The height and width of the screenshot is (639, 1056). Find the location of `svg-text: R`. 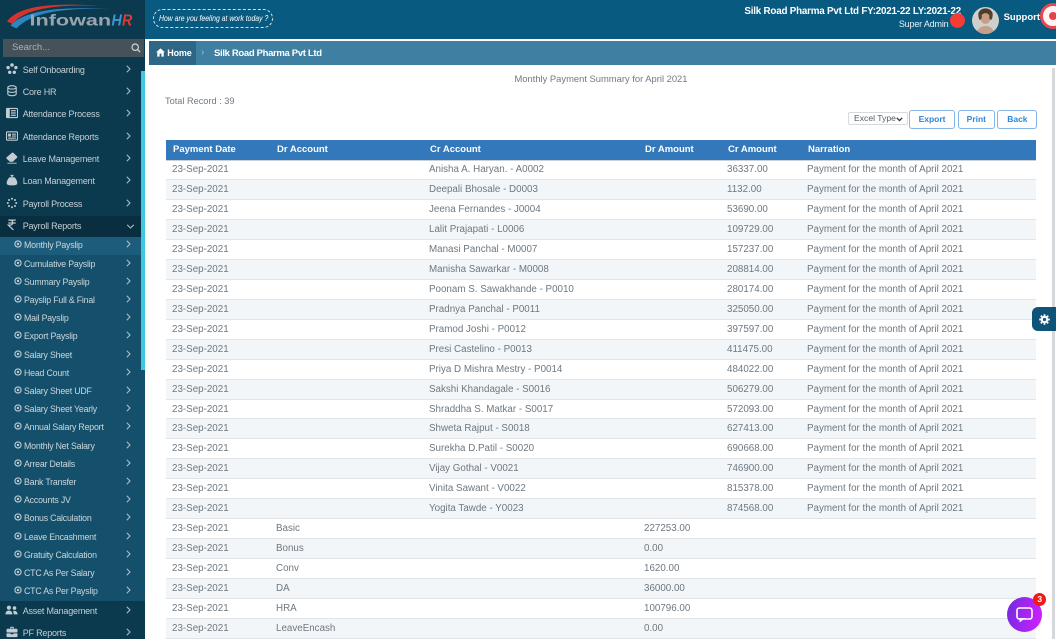

svg-text: R is located at coordinates (127, 21).